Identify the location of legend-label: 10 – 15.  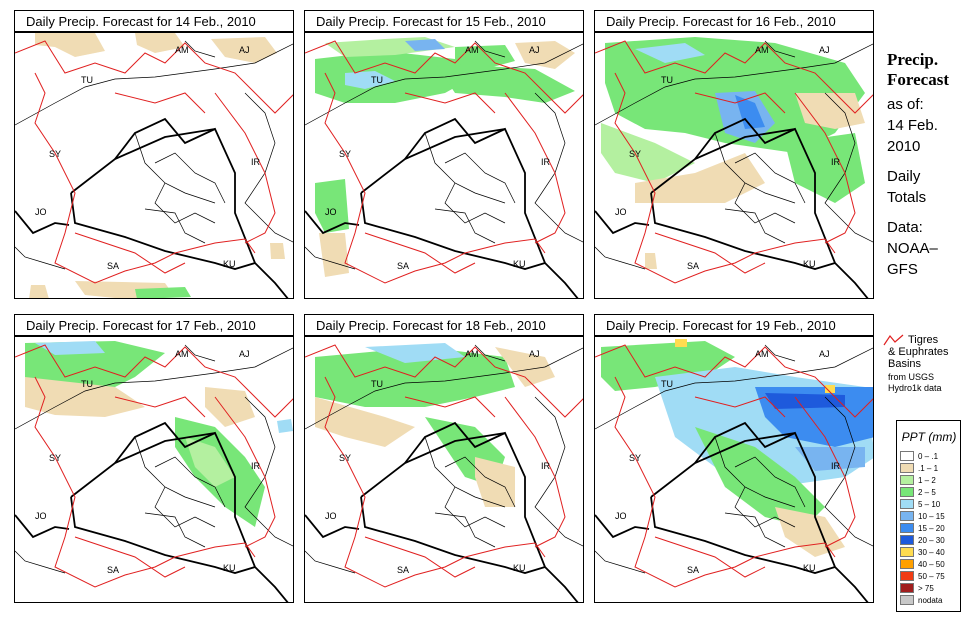
(931, 516).